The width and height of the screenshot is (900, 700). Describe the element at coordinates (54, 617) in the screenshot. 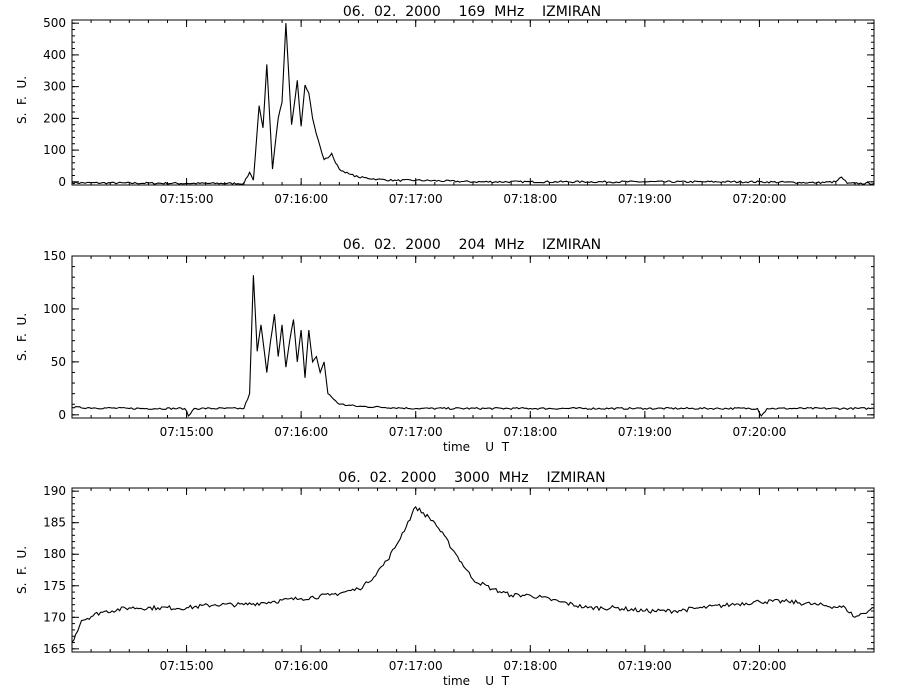

I see `y-tick-label: 170` at that location.